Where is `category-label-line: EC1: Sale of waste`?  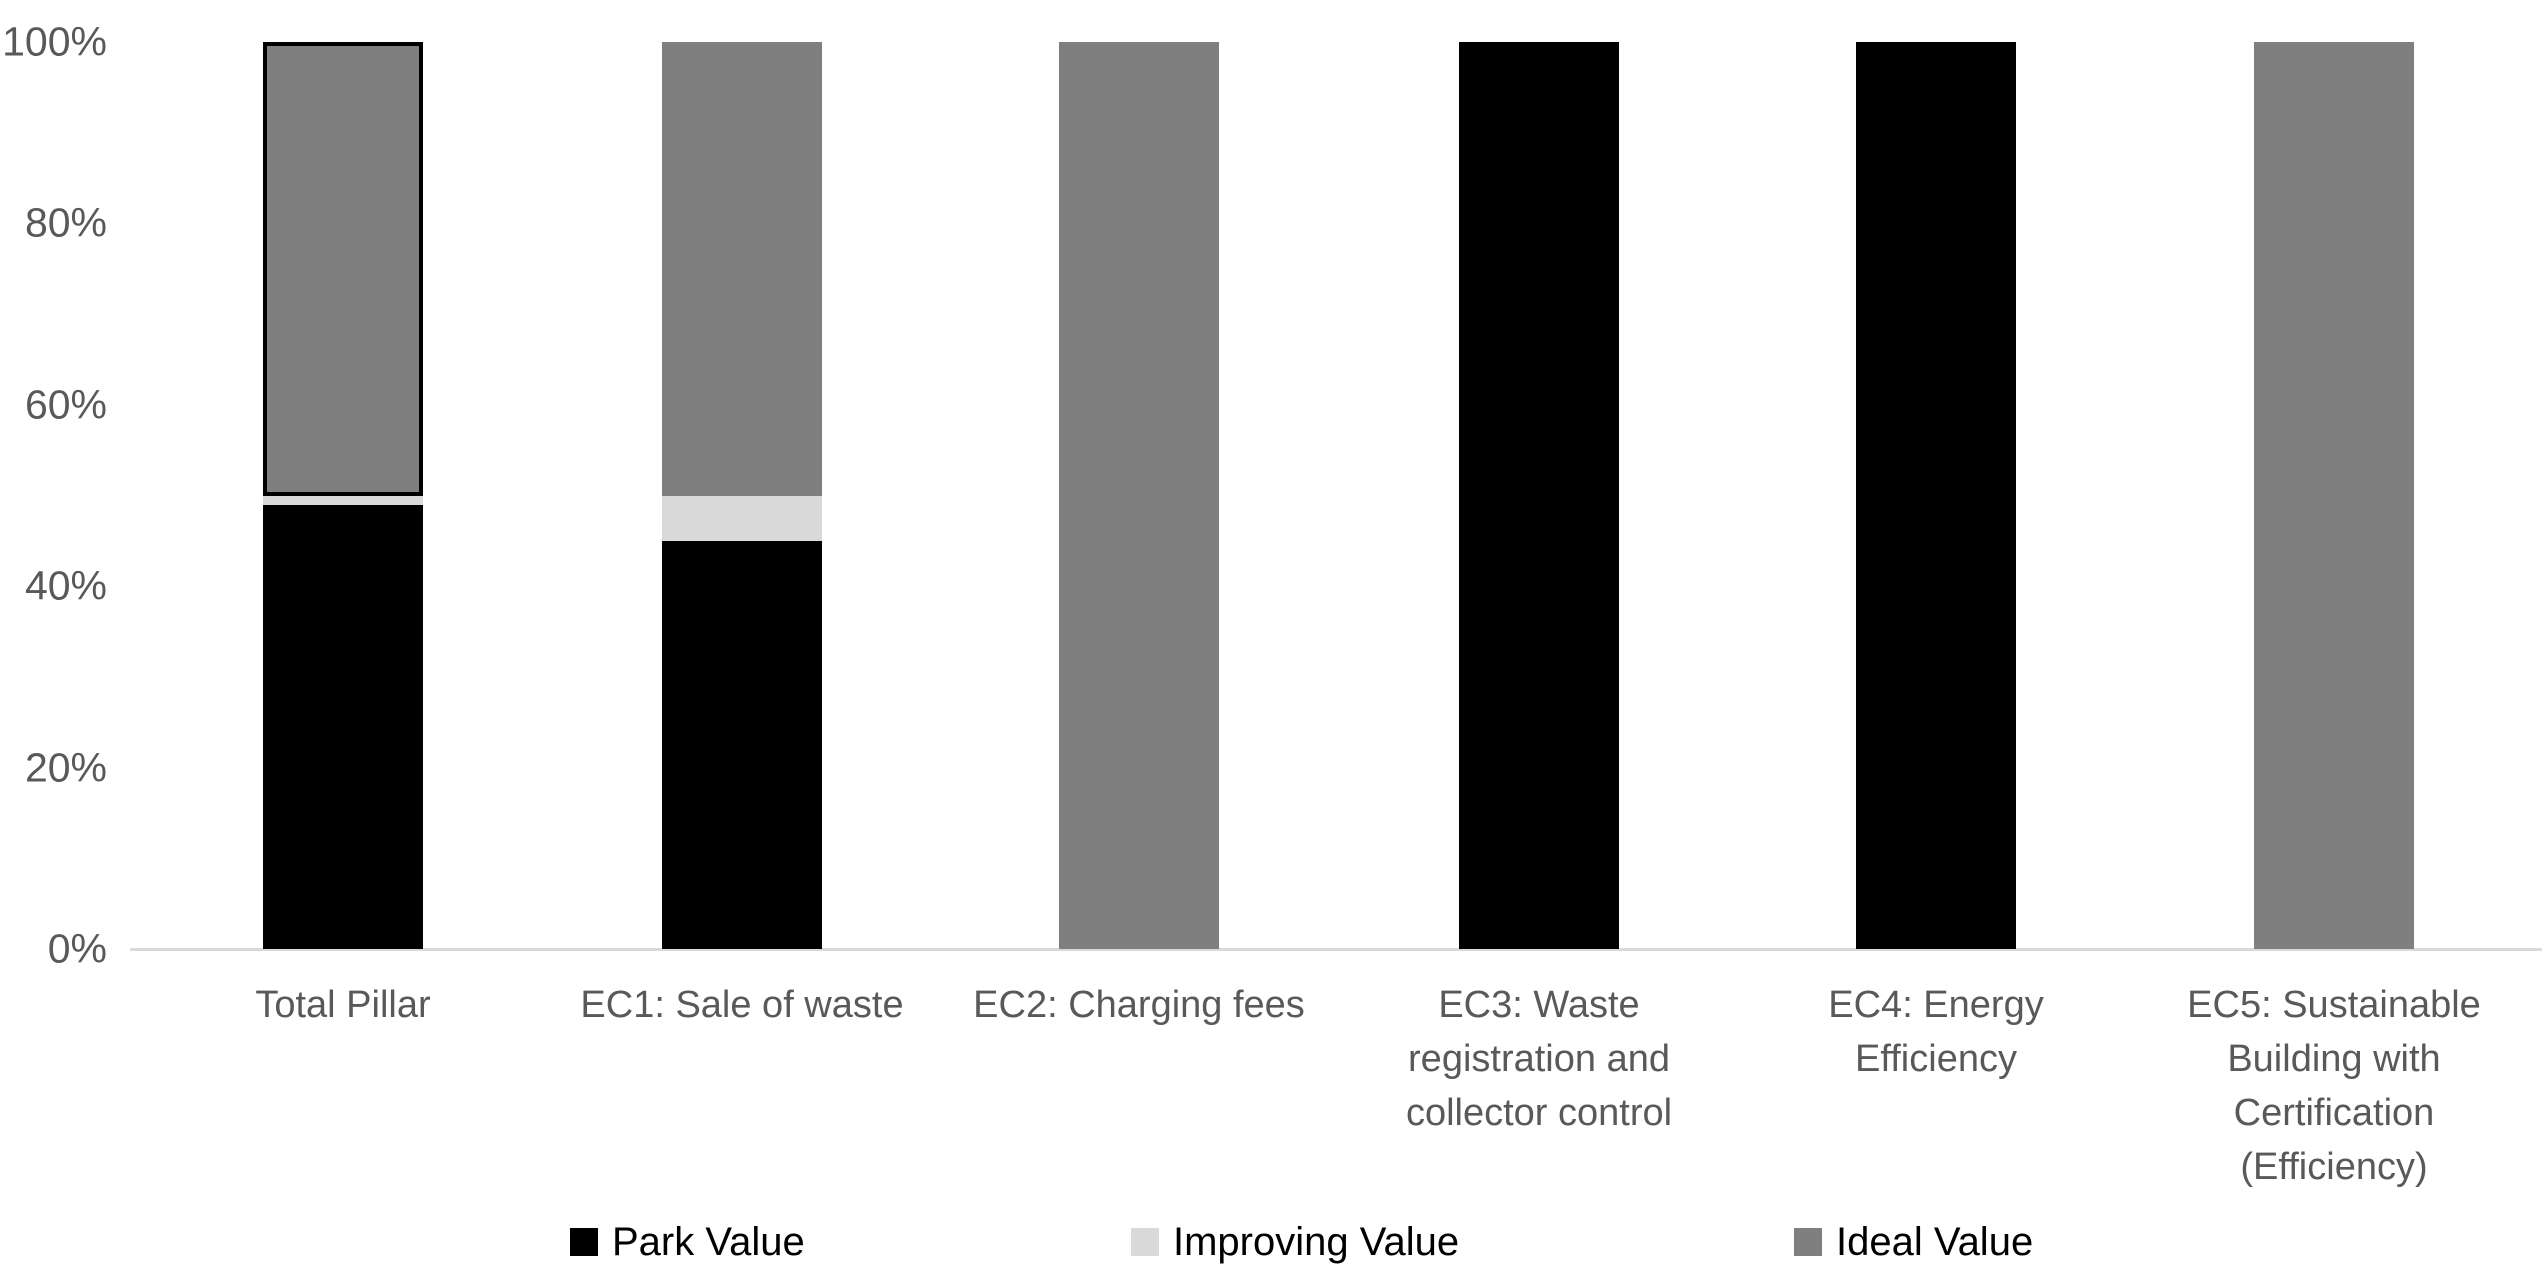
category-label-line: EC1: Sale of waste is located at coordinates (742, 1005).